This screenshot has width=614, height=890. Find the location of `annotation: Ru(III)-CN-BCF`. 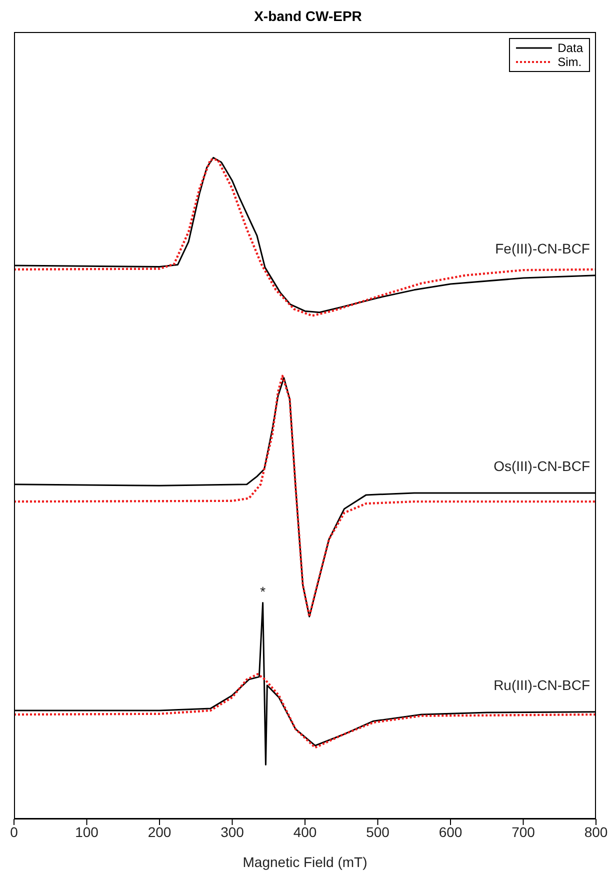

annotation: Ru(III)-CN-BCF is located at coordinates (542, 684).